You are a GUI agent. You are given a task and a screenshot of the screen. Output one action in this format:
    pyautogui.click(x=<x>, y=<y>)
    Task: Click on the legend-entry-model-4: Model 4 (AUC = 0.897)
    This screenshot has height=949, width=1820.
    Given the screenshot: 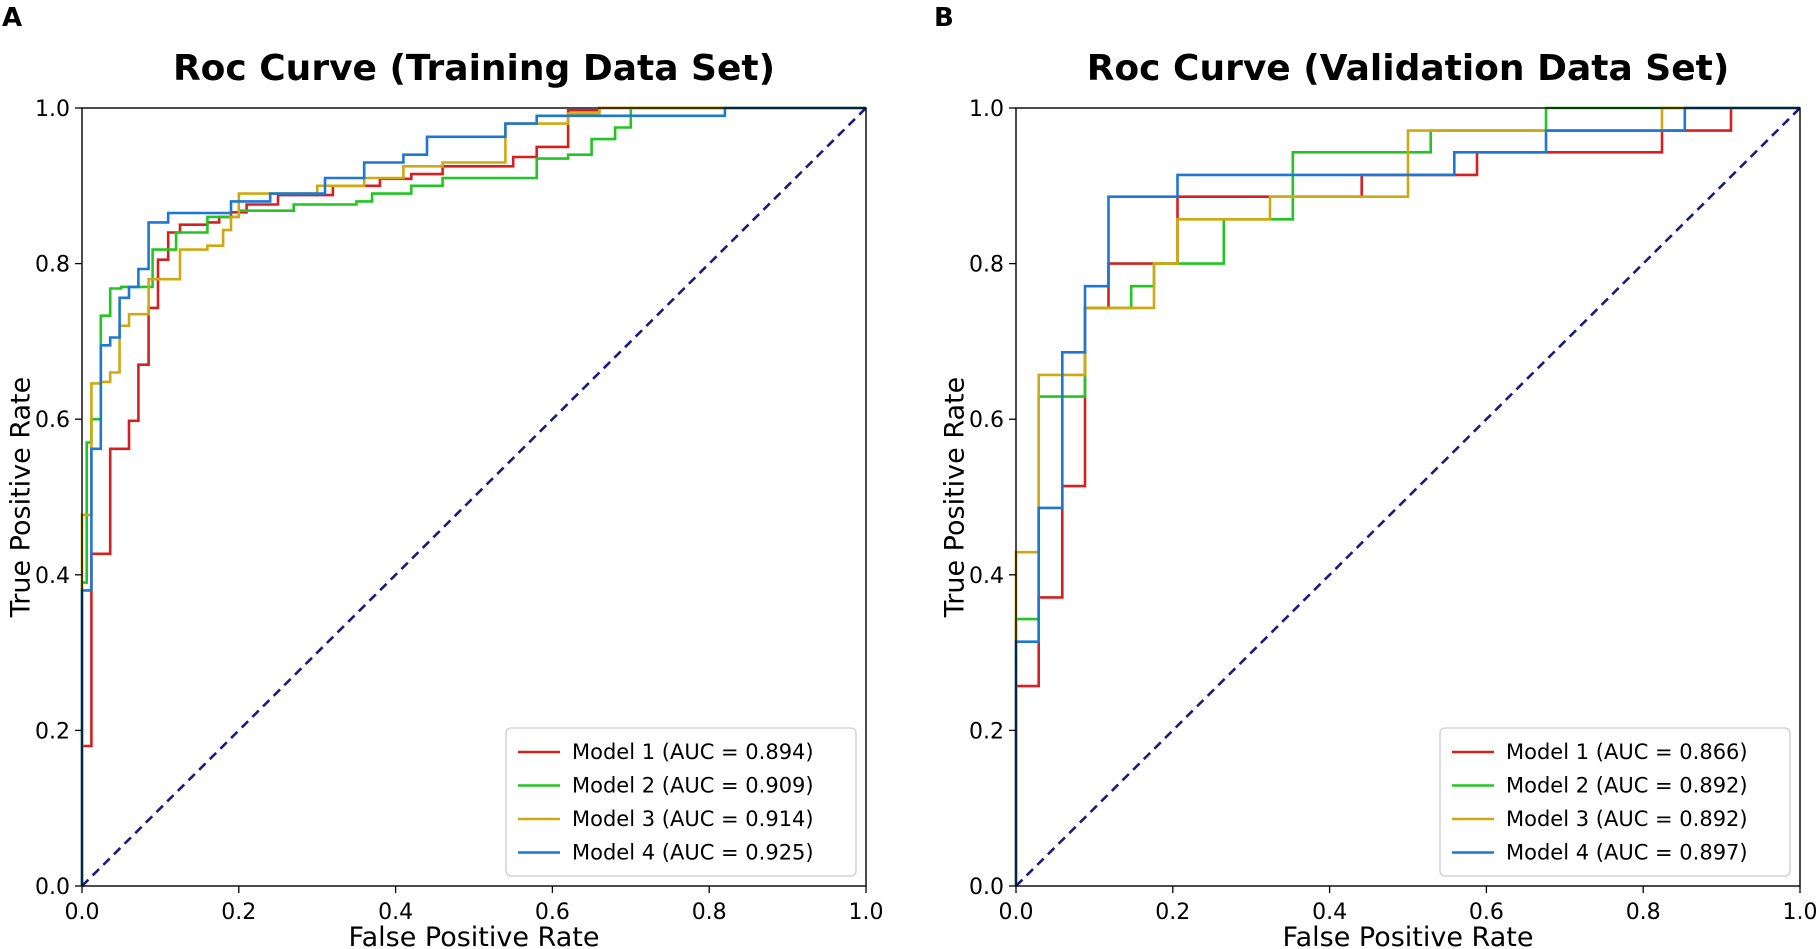 What is the action you would take?
    pyautogui.click(x=1627, y=853)
    